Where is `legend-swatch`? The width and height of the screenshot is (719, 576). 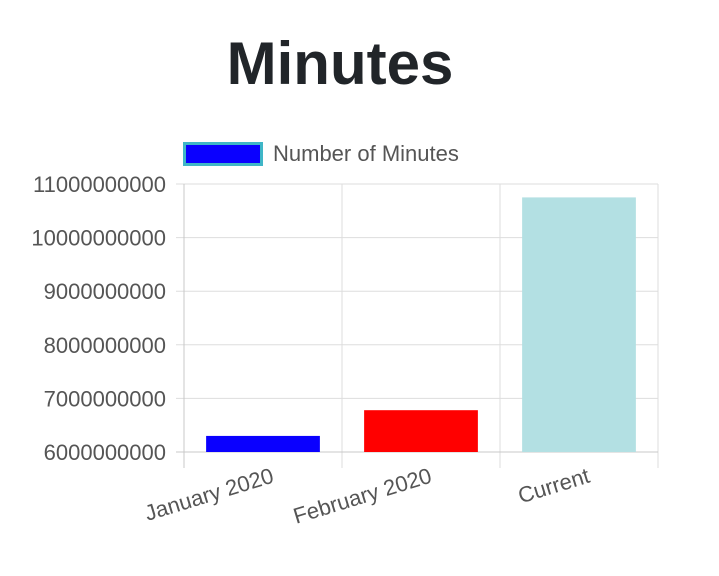 legend-swatch is located at coordinates (223, 154).